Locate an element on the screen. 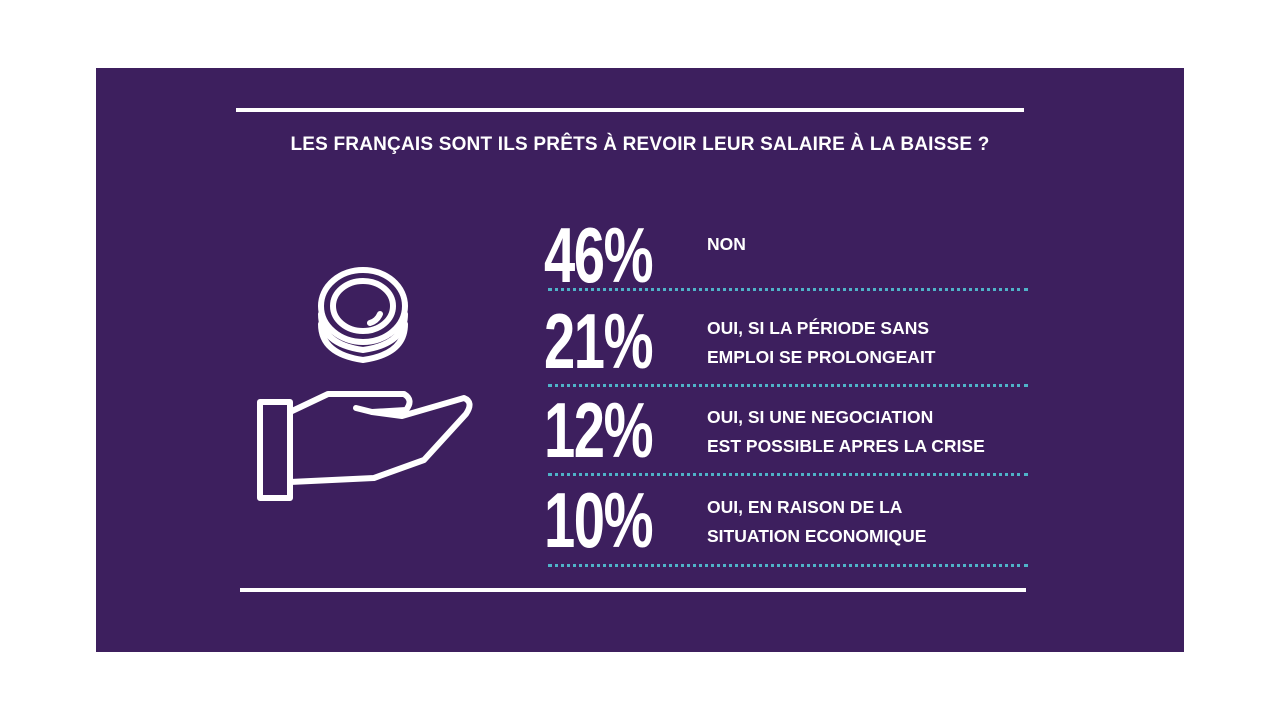  percentage-value: 21% is located at coordinates (599, 341).